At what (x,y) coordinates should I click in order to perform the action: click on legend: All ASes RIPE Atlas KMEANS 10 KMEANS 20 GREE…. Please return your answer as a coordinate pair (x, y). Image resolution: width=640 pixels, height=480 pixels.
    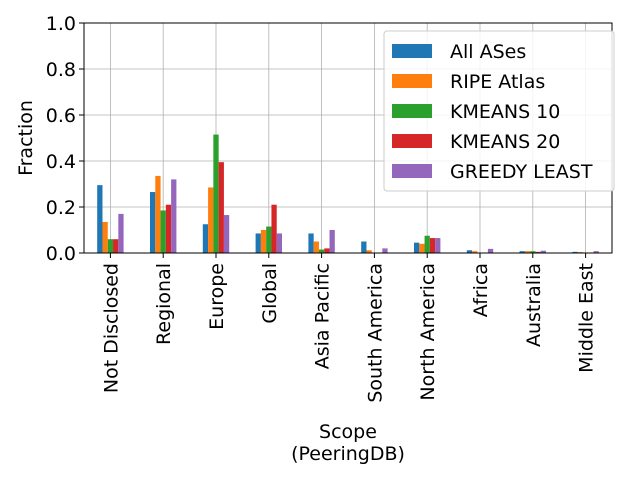
    Looking at the image, I should click on (499, 111).